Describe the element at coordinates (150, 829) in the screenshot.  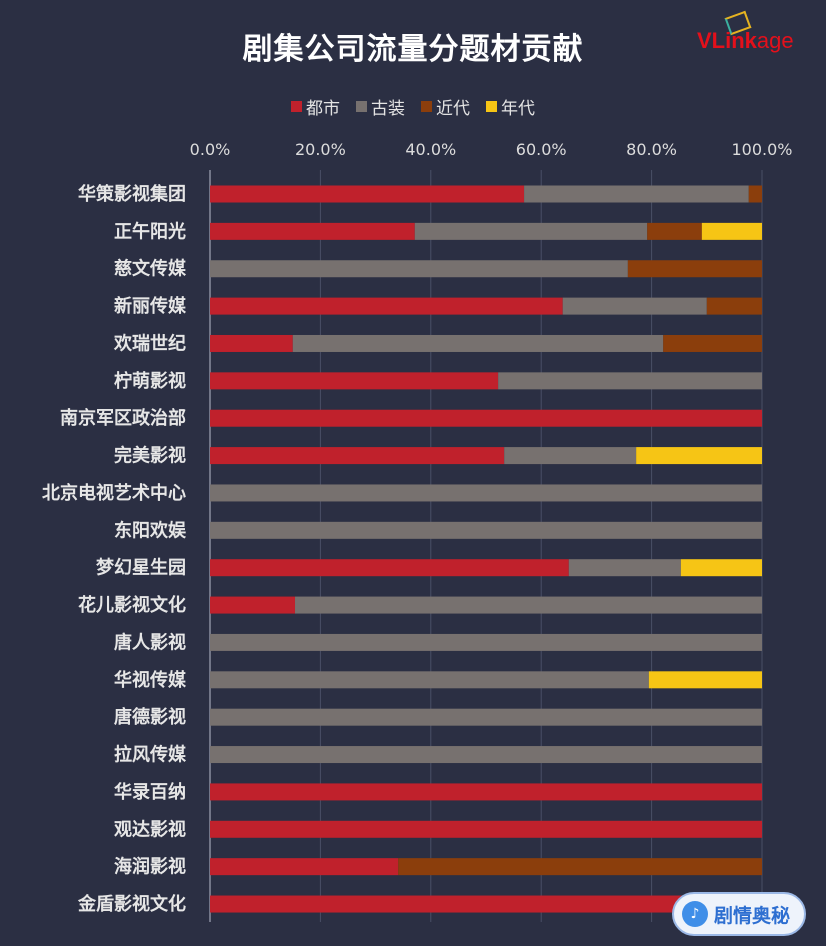
I see `category-label: 观达影视` at that location.